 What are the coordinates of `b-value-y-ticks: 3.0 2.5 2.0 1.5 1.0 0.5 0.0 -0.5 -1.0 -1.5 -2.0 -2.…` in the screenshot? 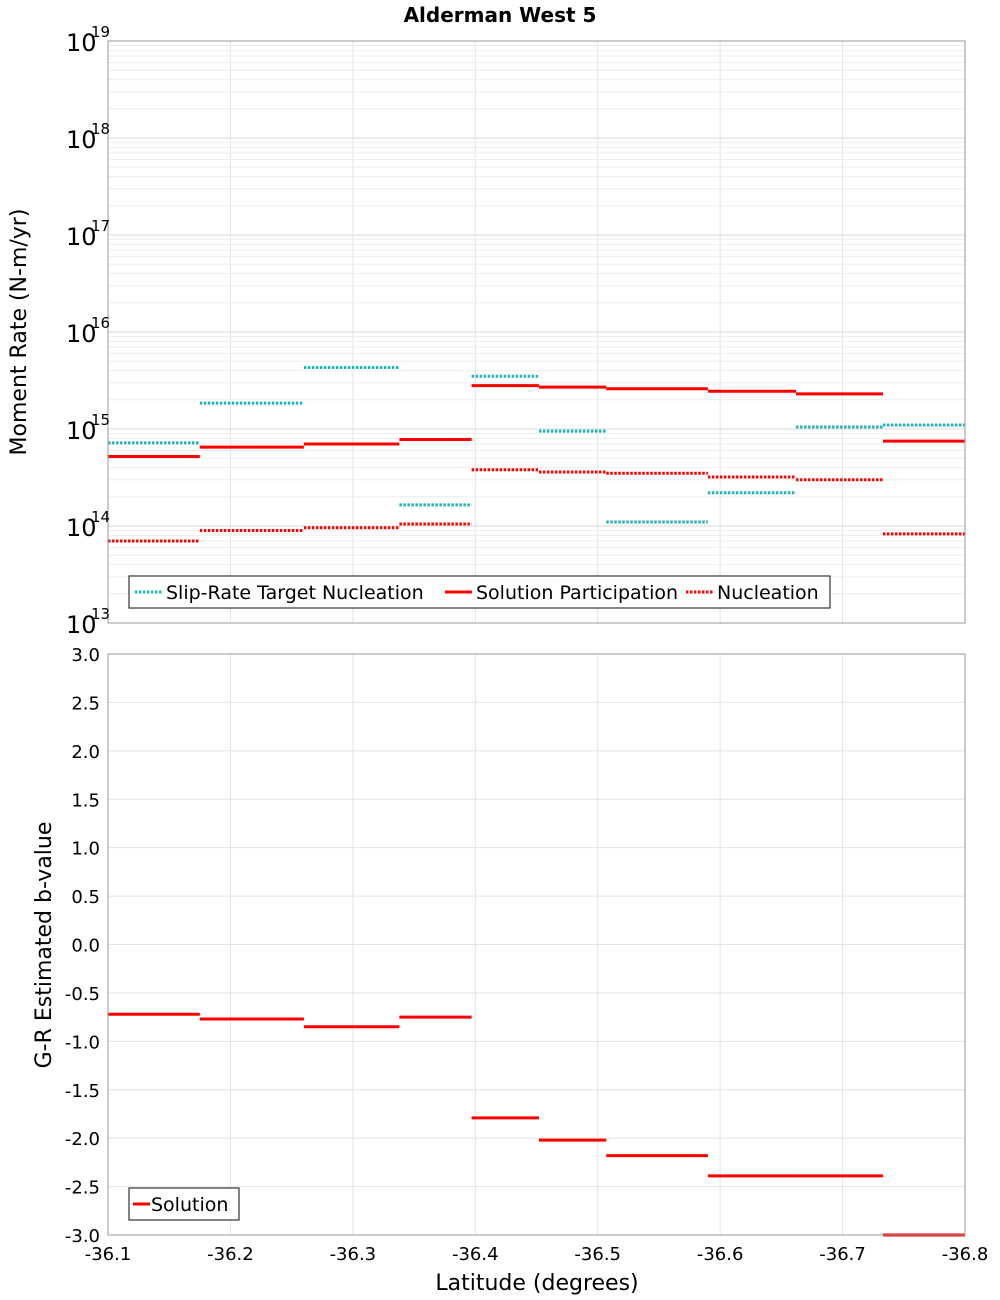 It's located at (82, 946).